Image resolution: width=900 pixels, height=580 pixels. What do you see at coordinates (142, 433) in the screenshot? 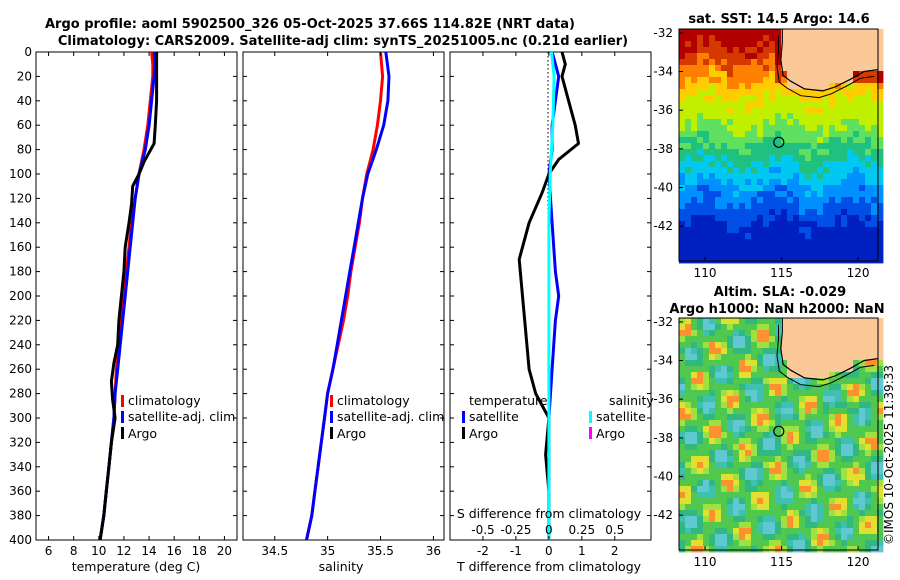
I see `legend-label-argo: Argo` at bounding box center [142, 433].